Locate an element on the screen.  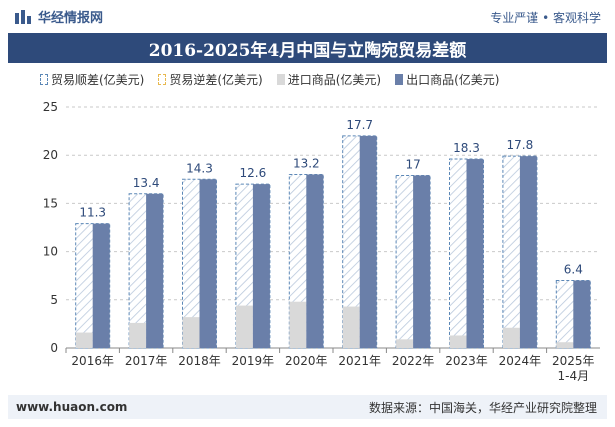
x-tick-label-line: 1-4月 is located at coordinates (573, 376).